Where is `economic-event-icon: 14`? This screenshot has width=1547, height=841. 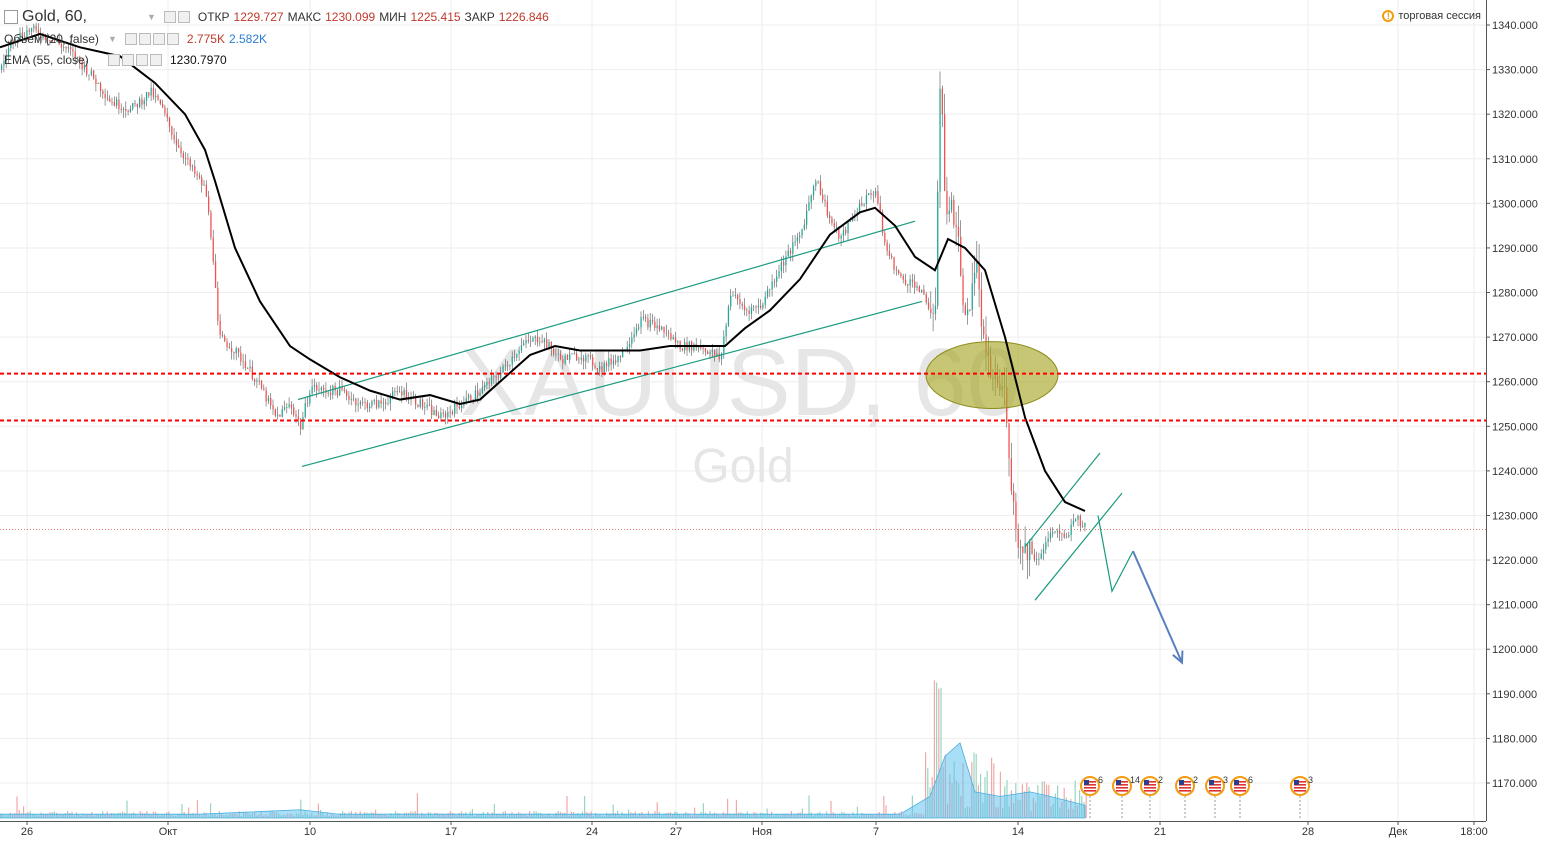 economic-event-icon: 14 is located at coordinates (1126, 796).